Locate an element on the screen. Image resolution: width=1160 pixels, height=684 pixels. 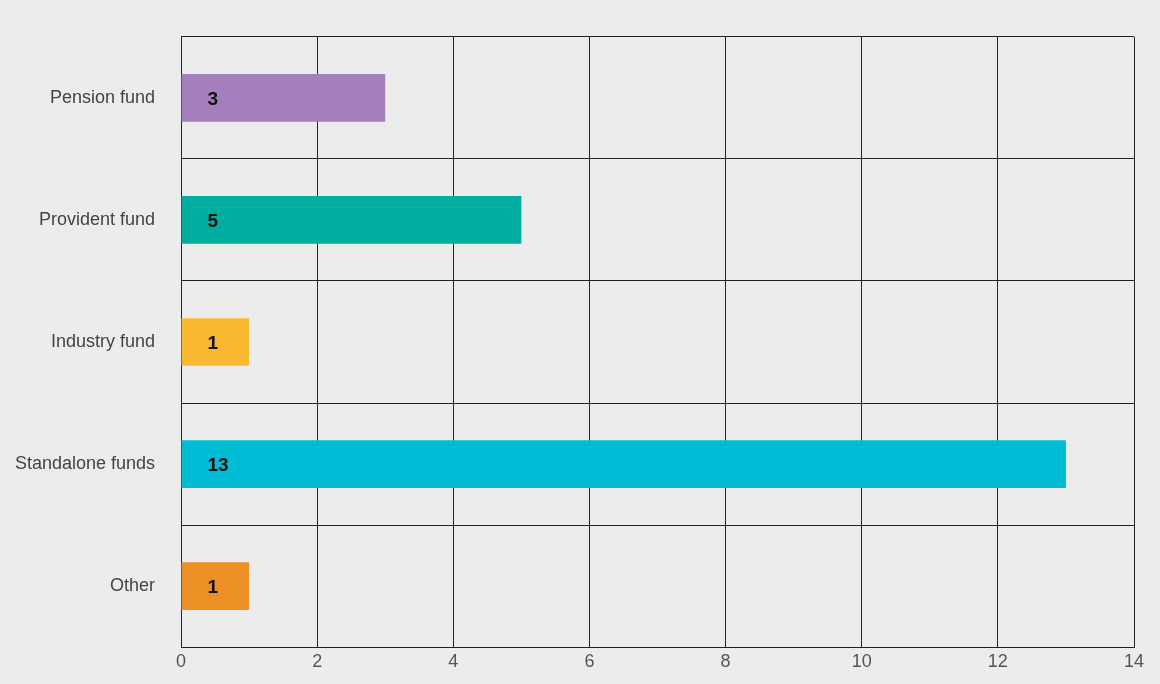
x-tick-label: 8 is located at coordinates (725, 660).